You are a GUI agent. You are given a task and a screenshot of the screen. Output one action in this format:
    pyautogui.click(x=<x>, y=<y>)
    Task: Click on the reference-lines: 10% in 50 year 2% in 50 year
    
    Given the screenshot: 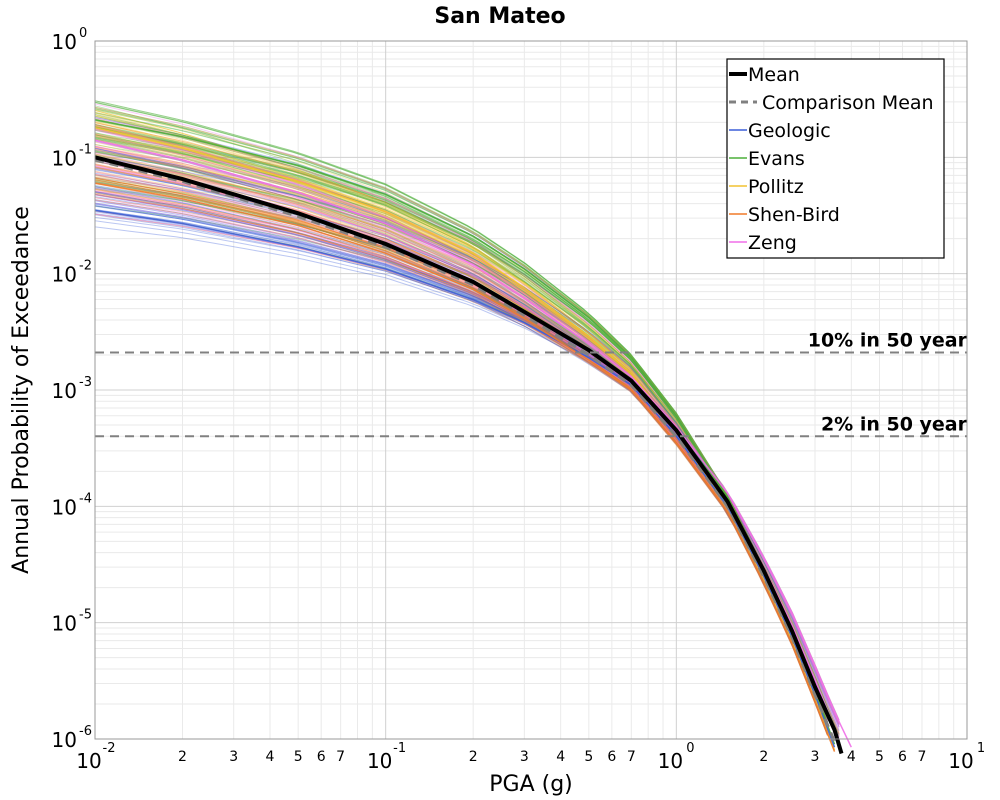 What is the action you would take?
    pyautogui.click(x=531, y=384)
    